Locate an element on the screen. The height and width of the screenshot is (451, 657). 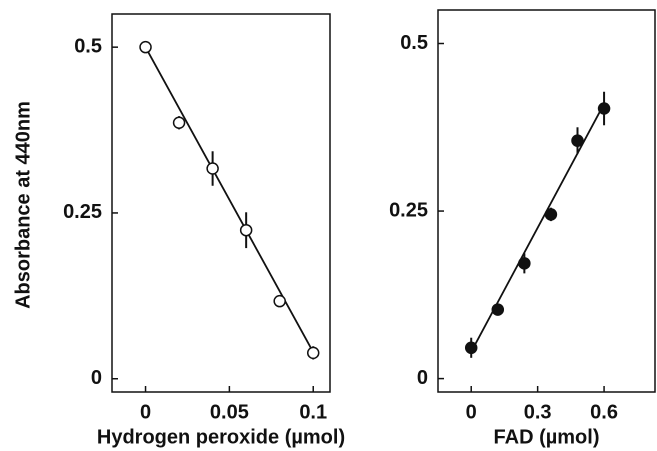
y-axis-label: Absorbance at 440nm is located at coordinates (23, 205).